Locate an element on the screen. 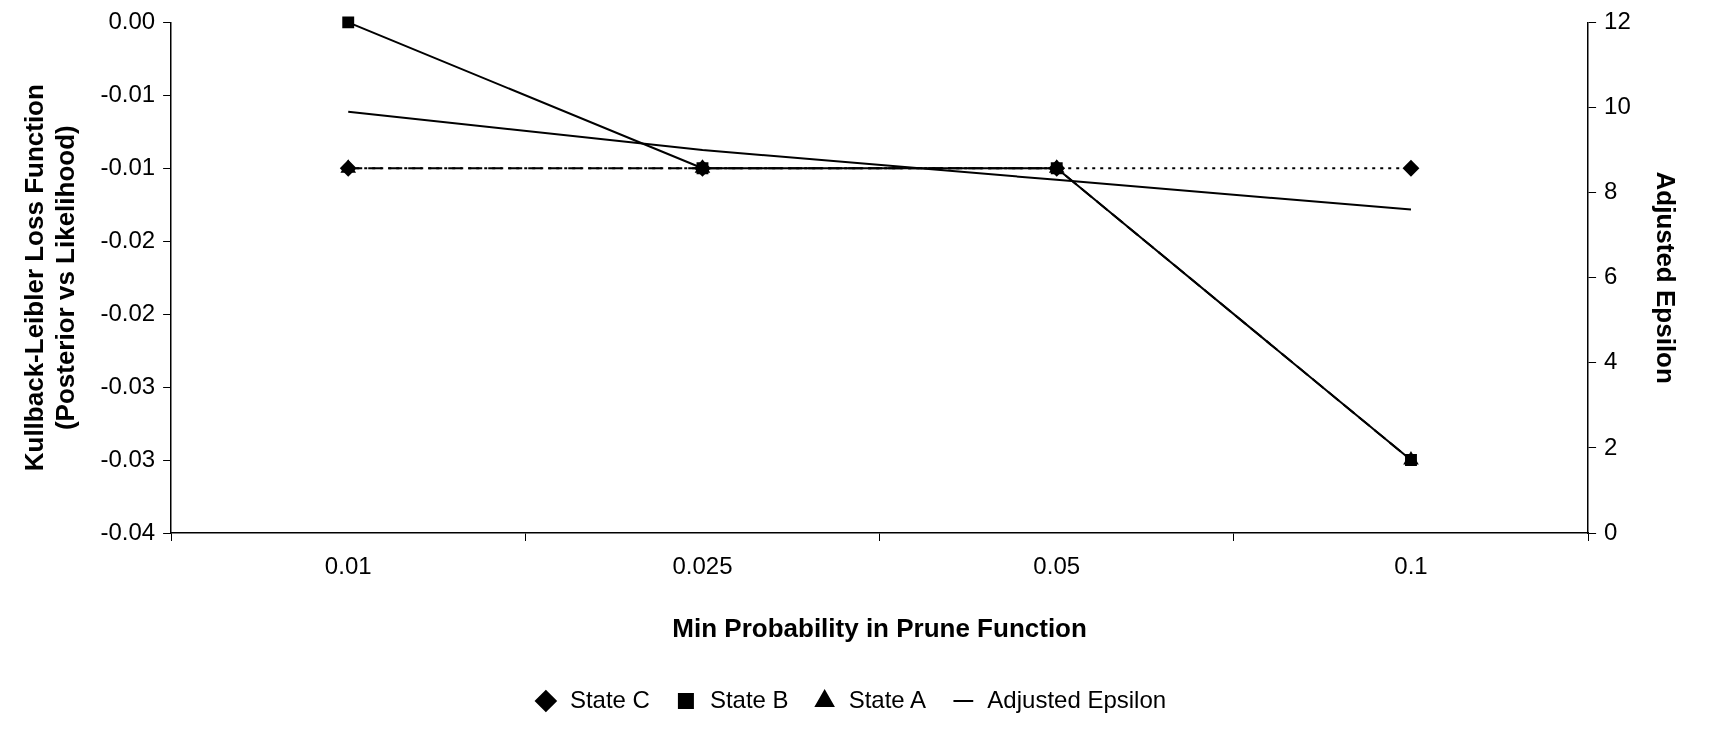 This screenshot has height=733, width=1720. legend-label: State C is located at coordinates (609, 699).